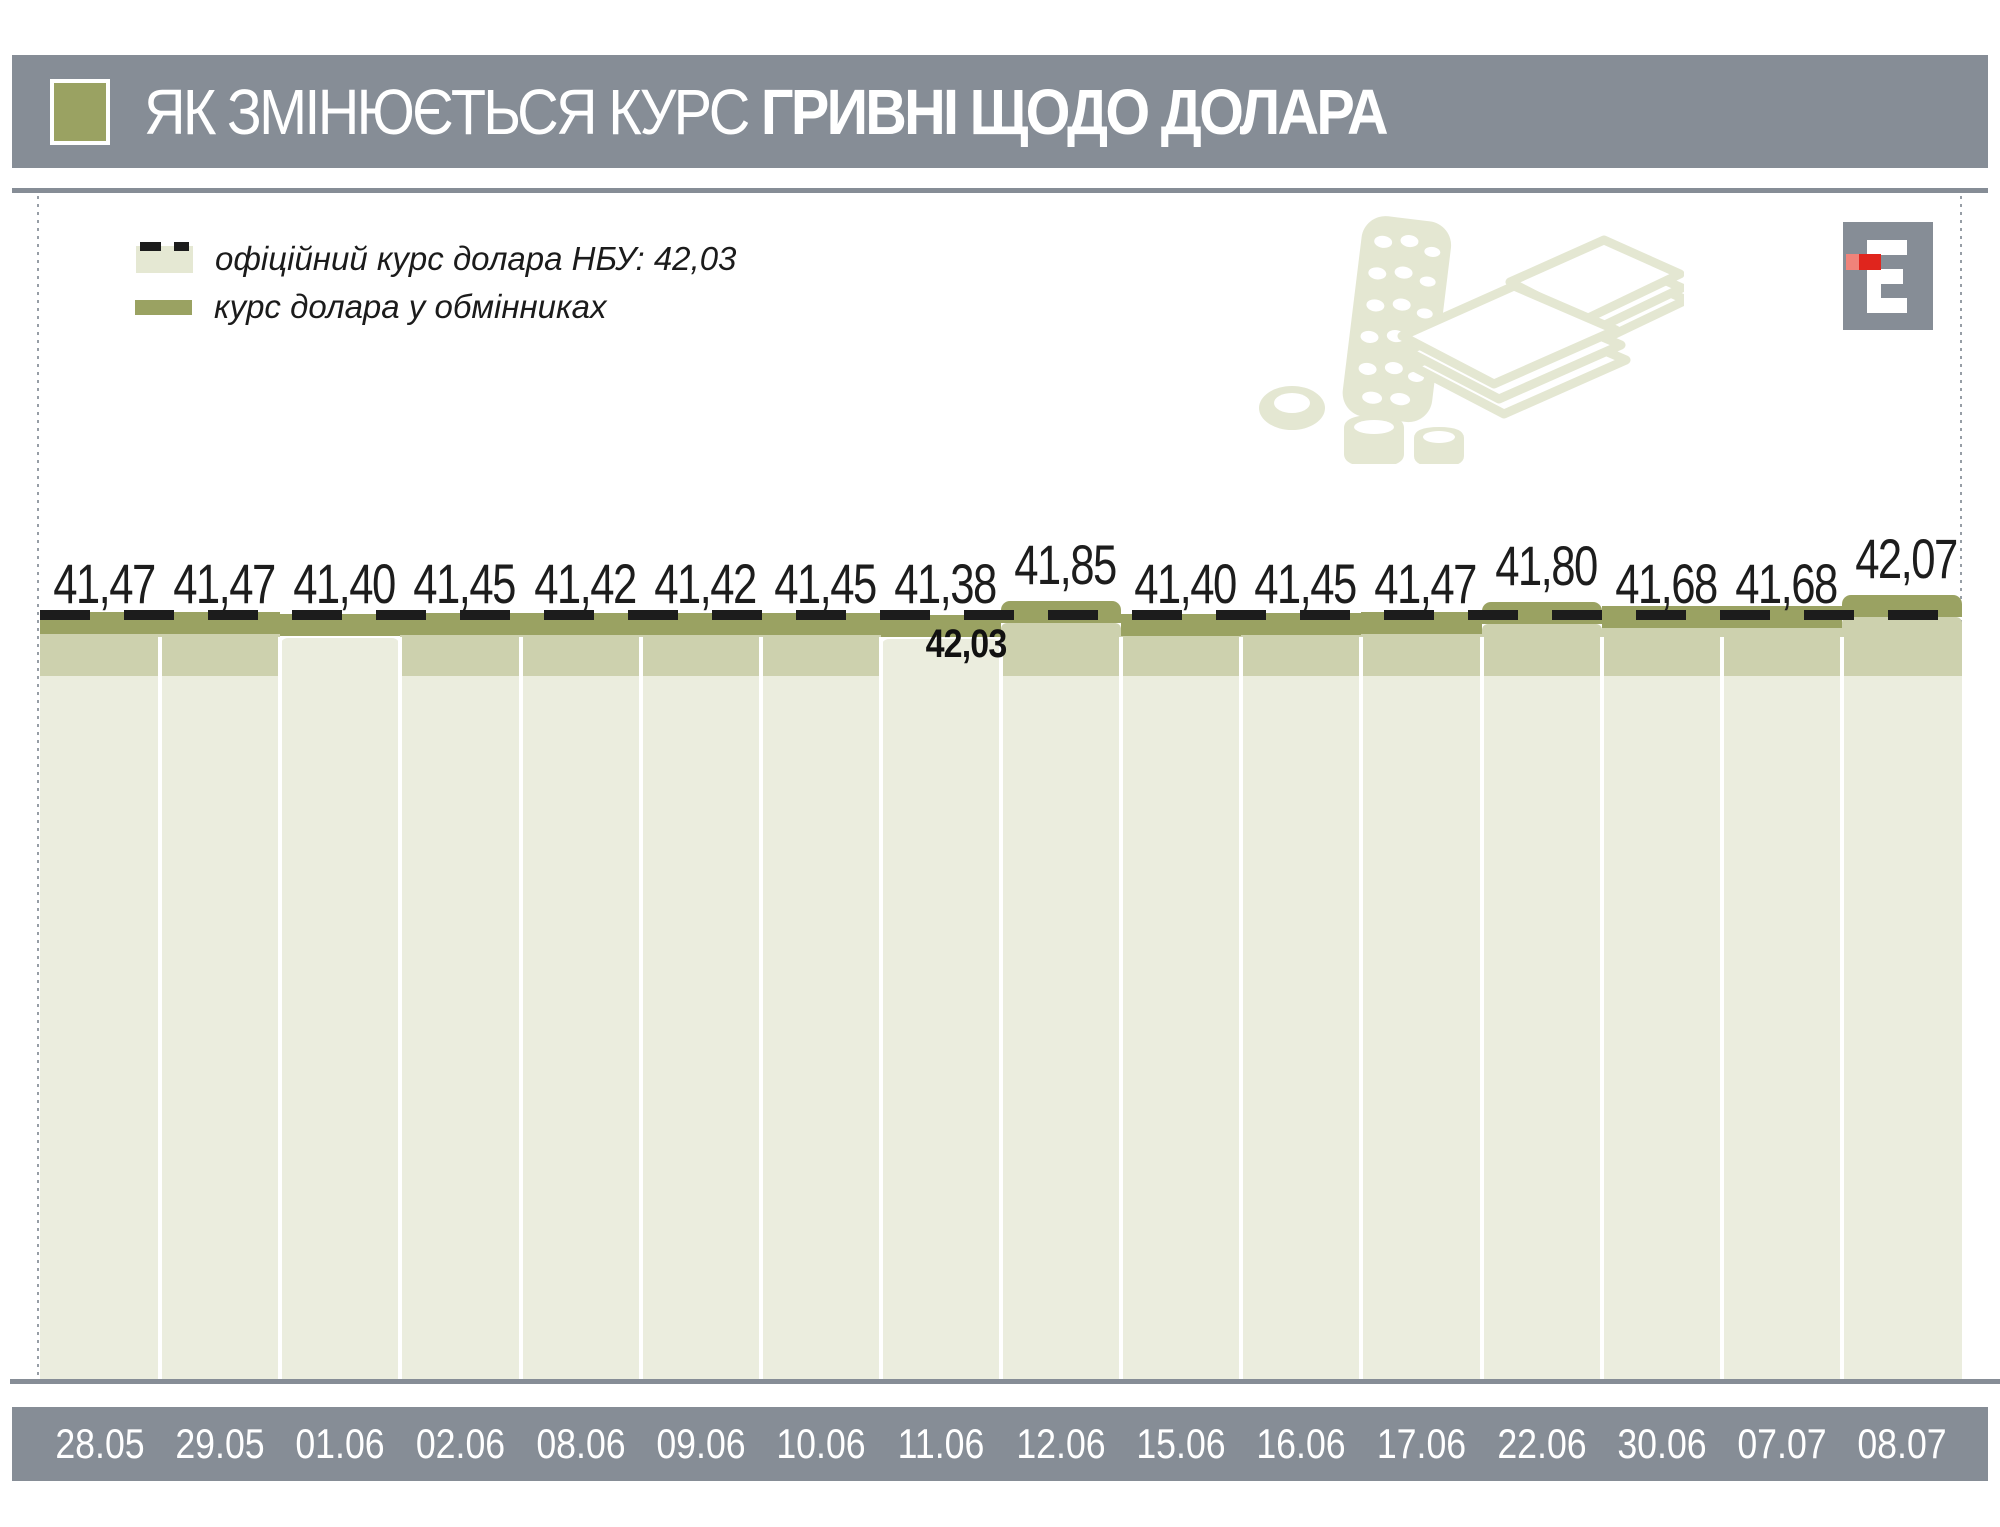 The image size is (2000, 1527). I want to click on dashed-line-icon, so click(164, 246).